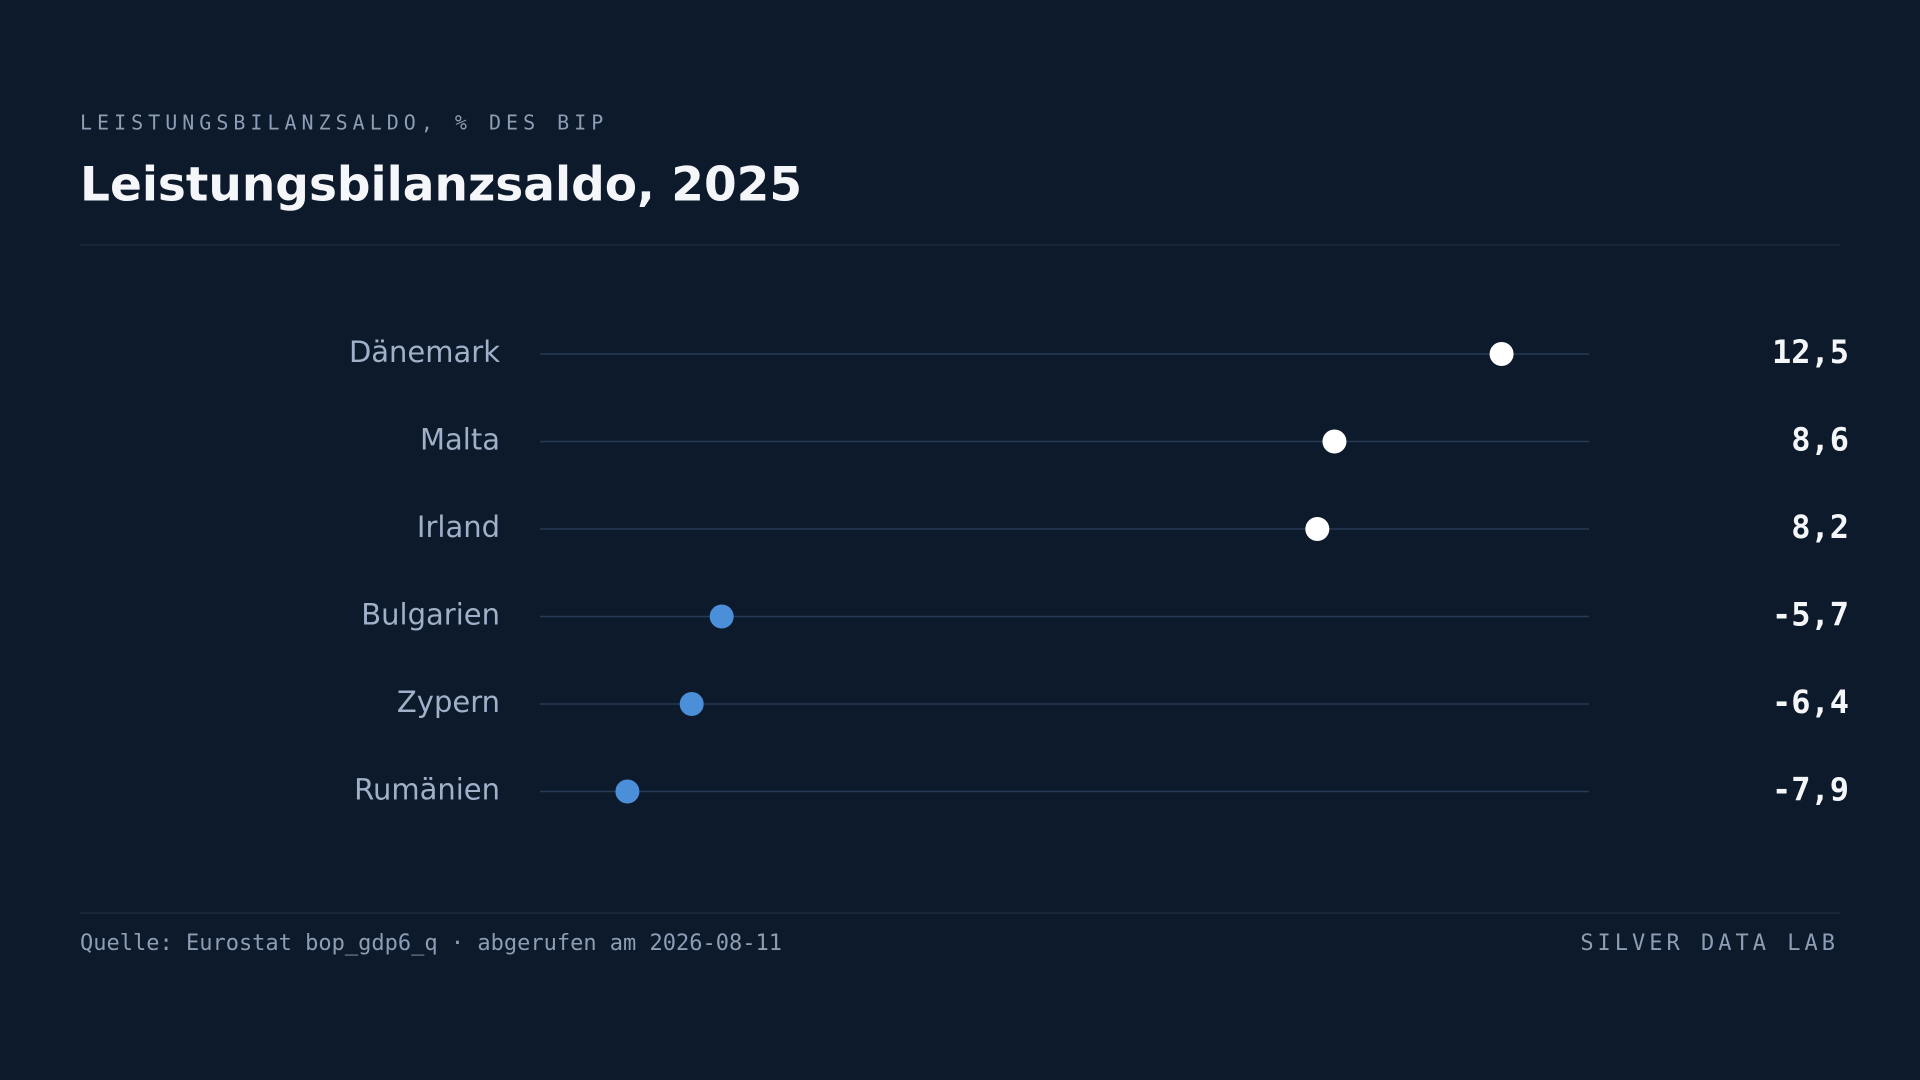  Describe the element at coordinates (1810, 790) in the screenshot. I see `value-label: -7,9` at that location.